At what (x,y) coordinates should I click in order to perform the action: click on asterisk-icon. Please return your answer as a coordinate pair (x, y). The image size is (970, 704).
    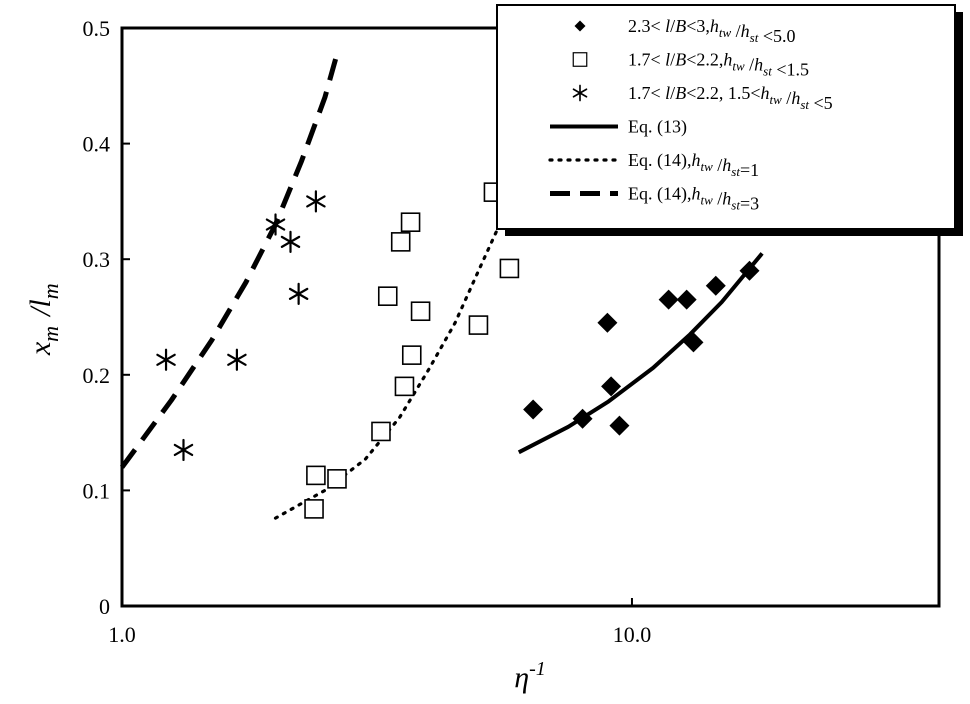
    Looking at the image, I should click on (580, 93).